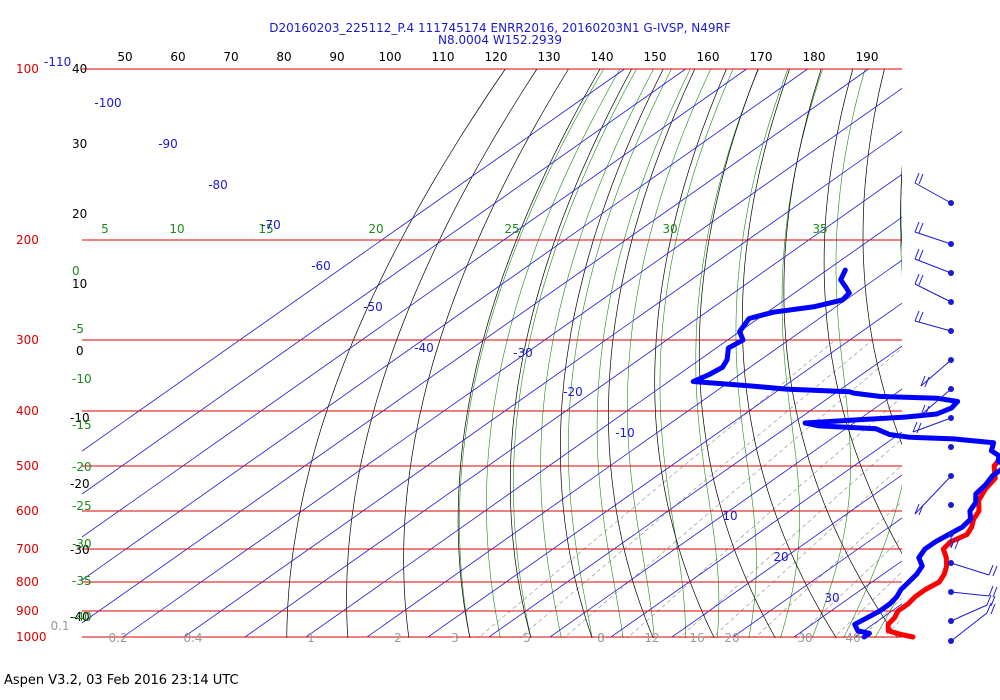 The image size is (1000, 700). Describe the element at coordinates (80, 418) in the screenshot. I see `height-label: -10` at that location.